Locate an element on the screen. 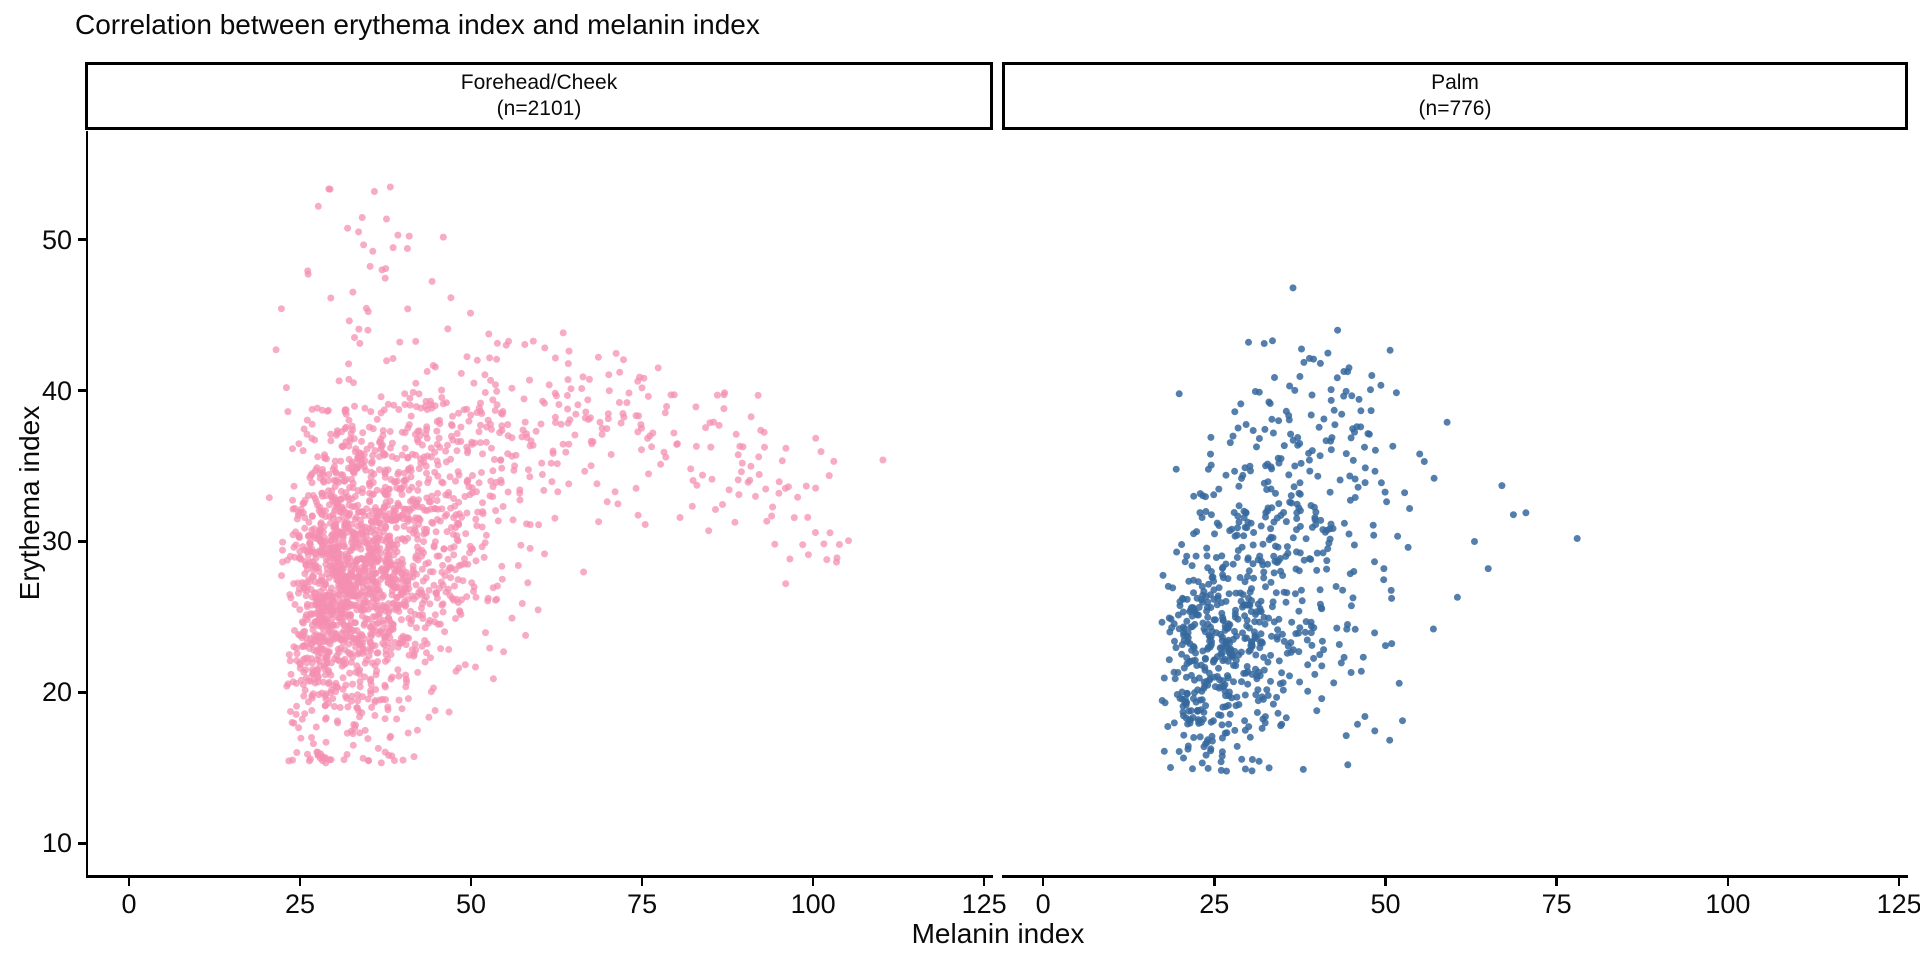 The height and width of the screenshot is (960, 1920). x-tick-label: 0 is located at coordinates (129, 904).